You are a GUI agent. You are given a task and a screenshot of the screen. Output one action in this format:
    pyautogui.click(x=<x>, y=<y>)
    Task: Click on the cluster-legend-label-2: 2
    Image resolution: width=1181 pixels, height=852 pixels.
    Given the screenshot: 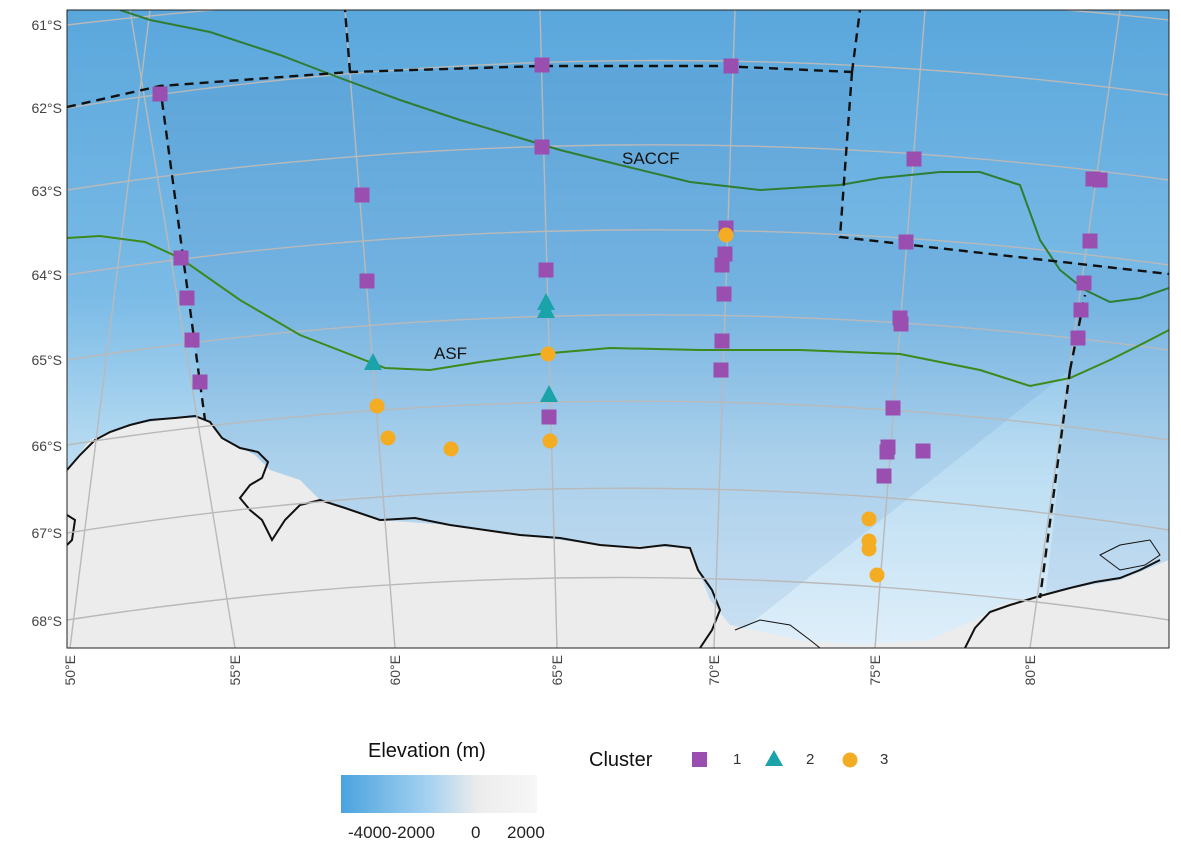 What is the action you would take?
    pyautogui.click(x=810, y=759)
    